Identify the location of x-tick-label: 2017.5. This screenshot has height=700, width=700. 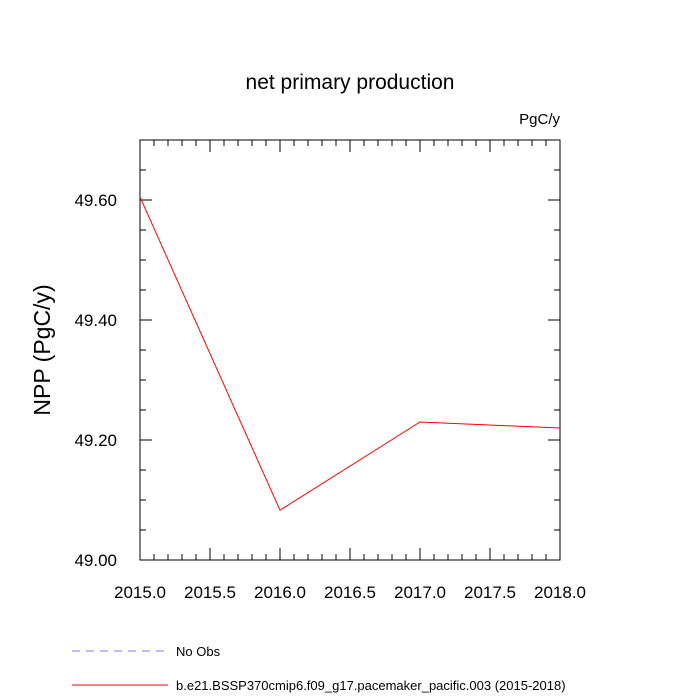
(490, 592).